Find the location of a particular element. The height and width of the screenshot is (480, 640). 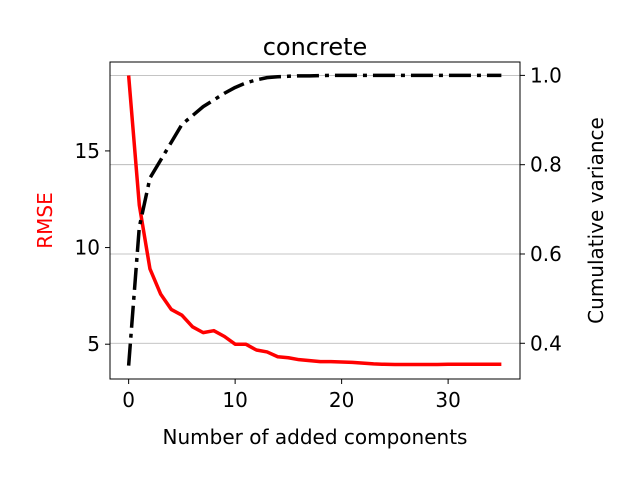

chart-title: concrete is located at coordinates (315, 47).